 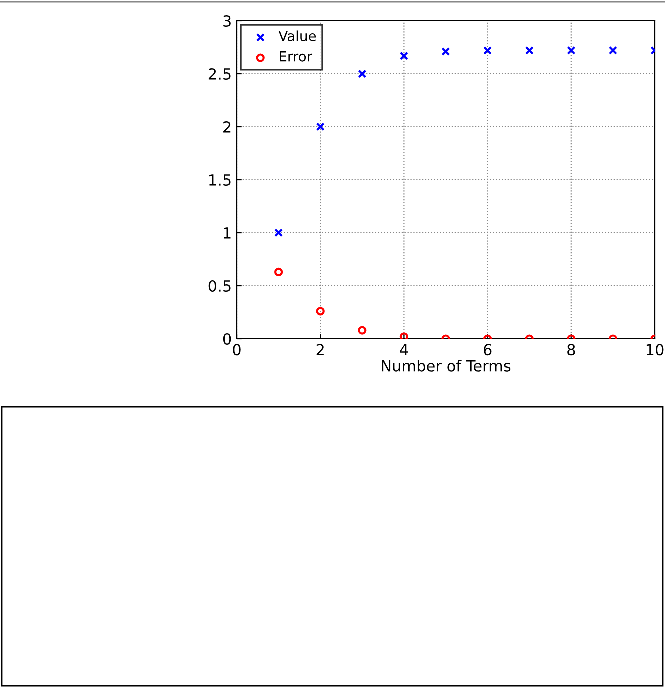 What do you see at coordinates (227, 339) in the screenshot?
I see `y-tick-label: 0` at bounding box center [227, 339].